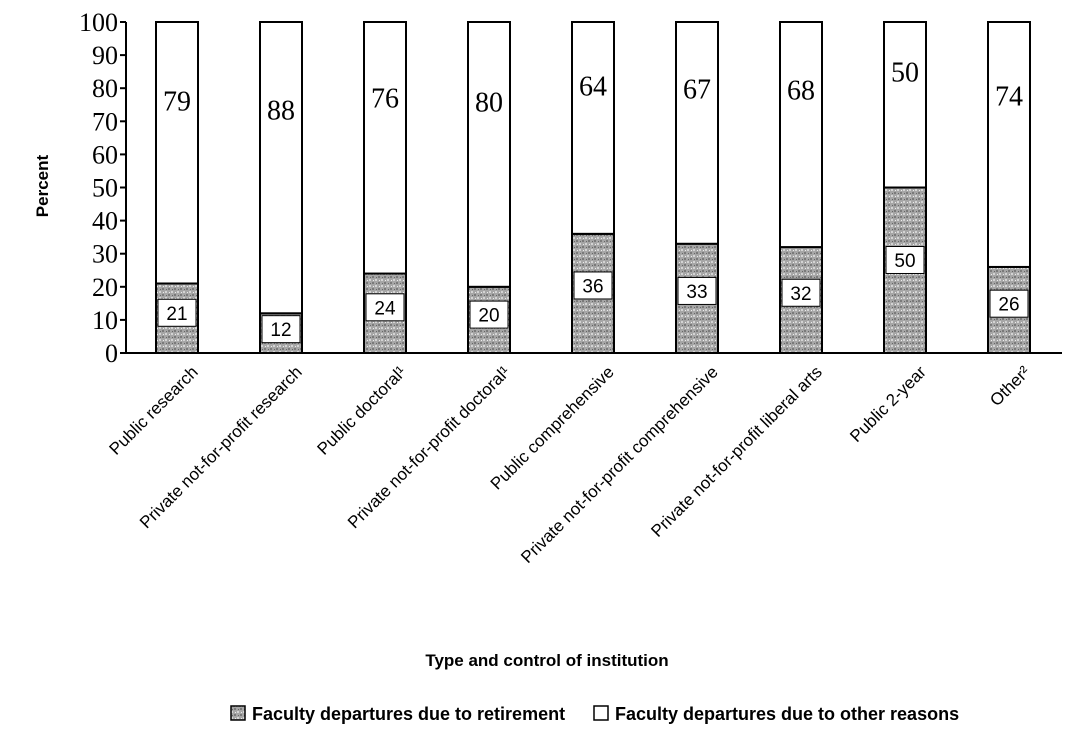 The image size is (1066, 743). Describe the element at coordinates (408, 714) in the screenshot. I see `legend-label-retirement: Faculty departures due to retirement` at that location.